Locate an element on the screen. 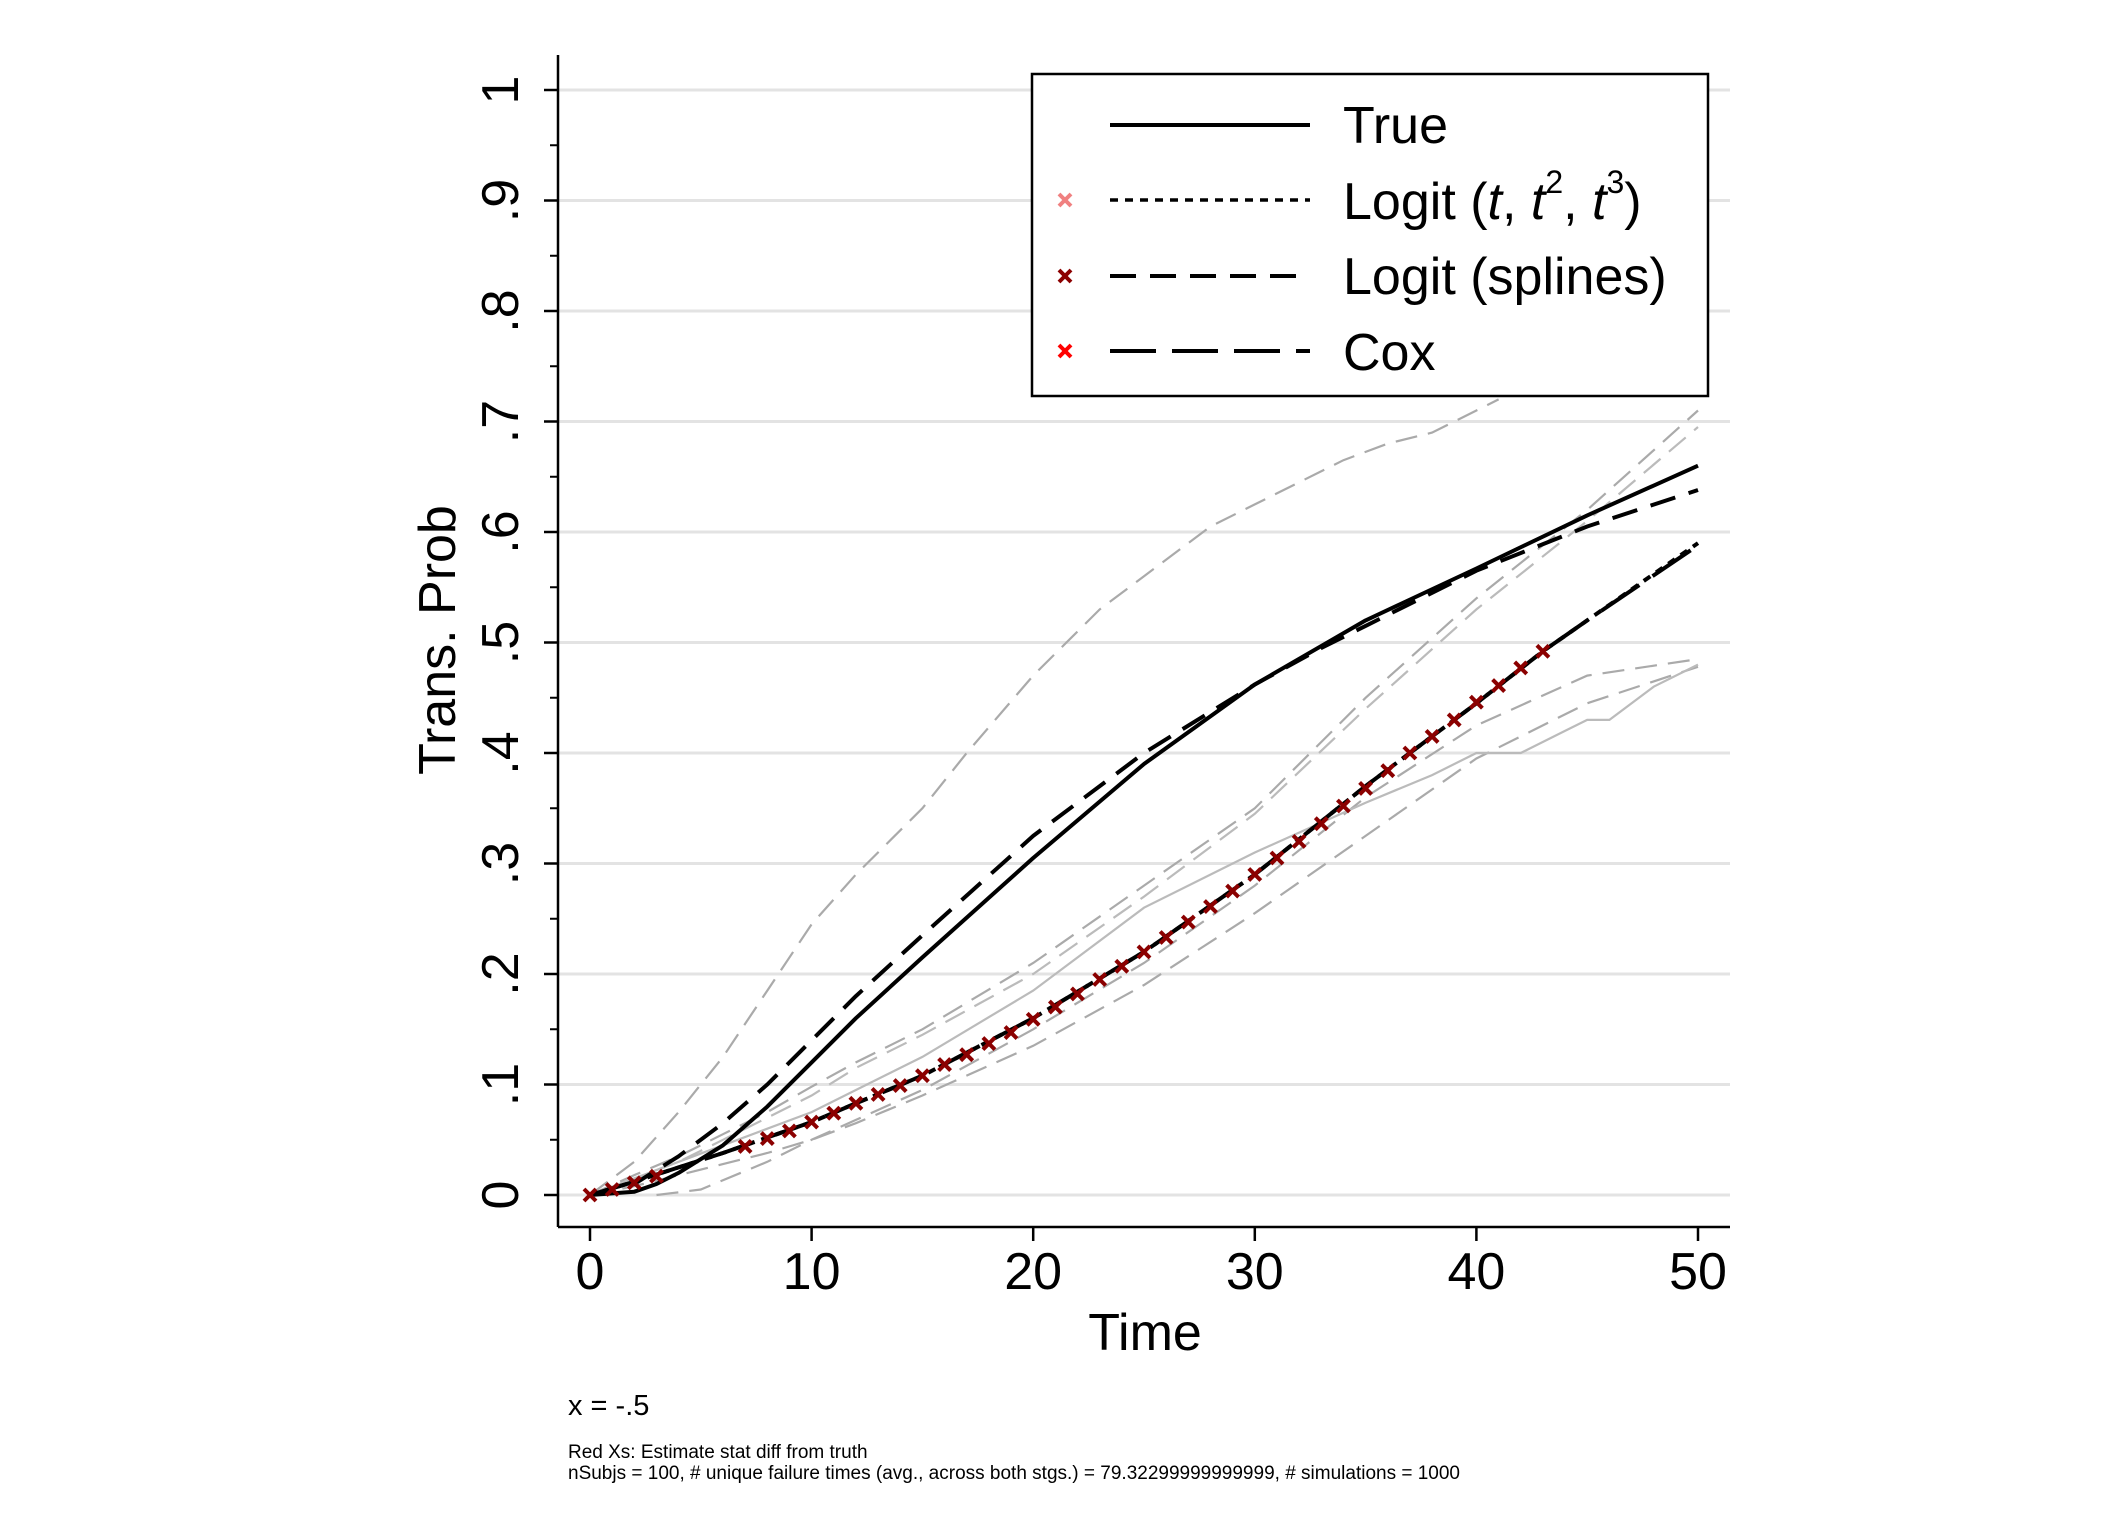 The image size is (2112, 1536). y-axis-title: Trans. Prob is located at coordinates (438, 640).